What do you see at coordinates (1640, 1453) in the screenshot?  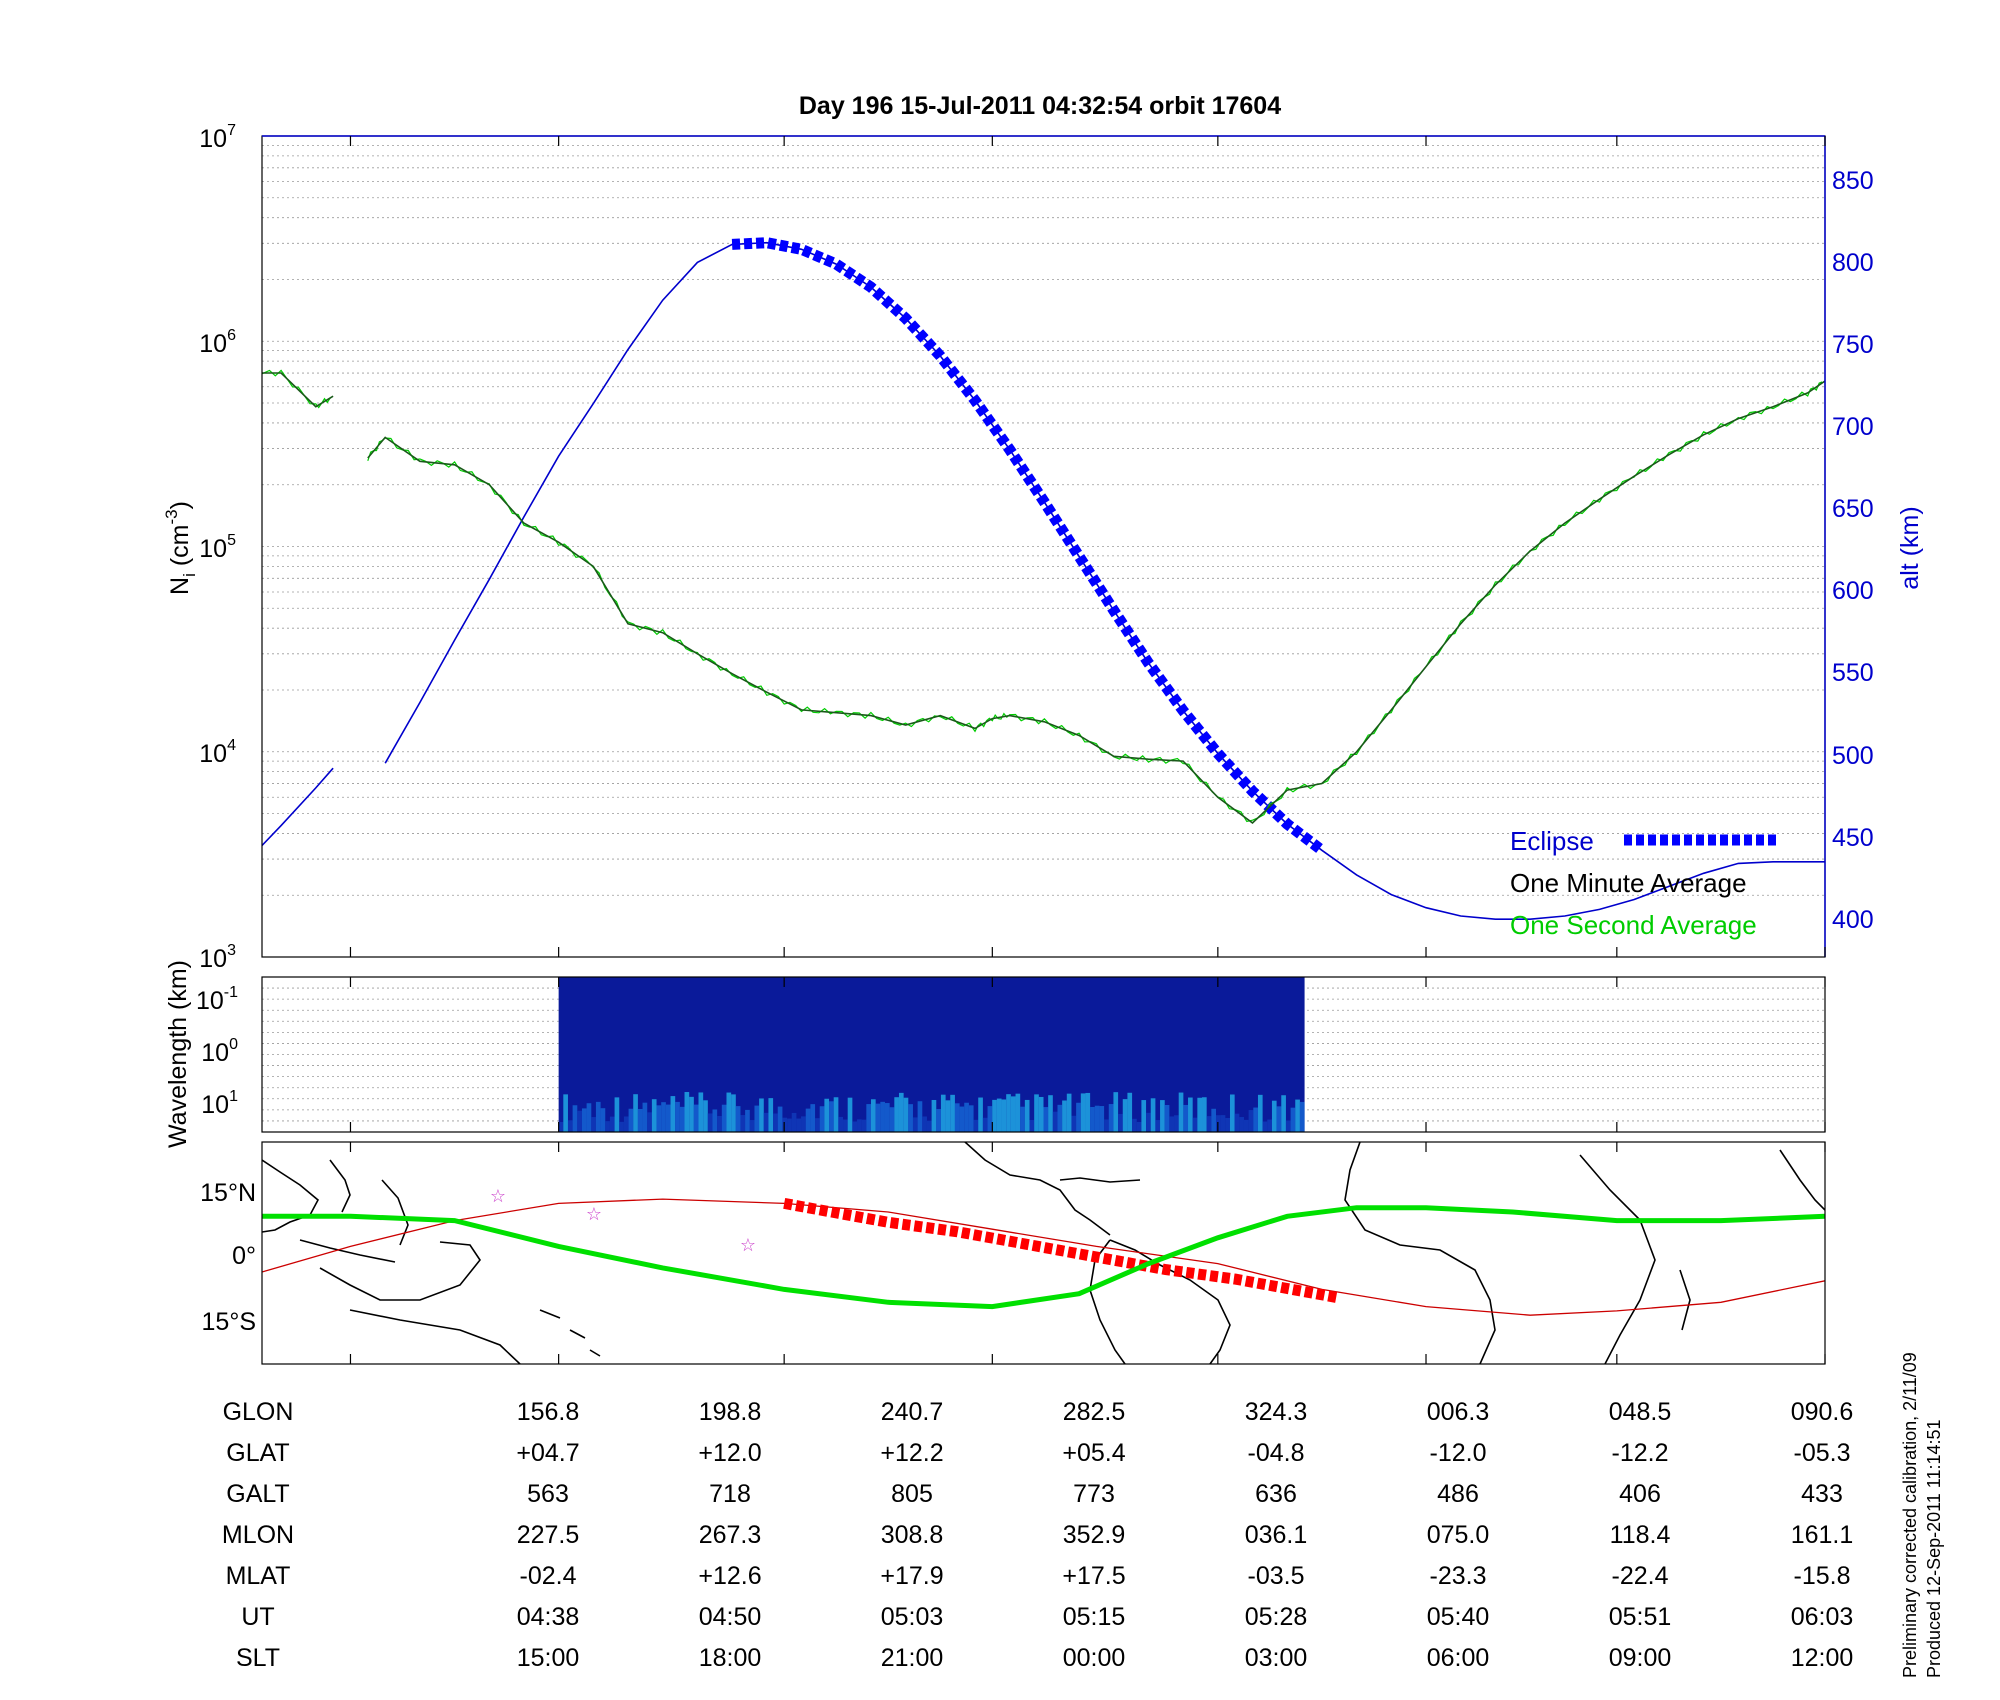 I see `table-cell: -12.2` at bounding box center [1640, 1453].